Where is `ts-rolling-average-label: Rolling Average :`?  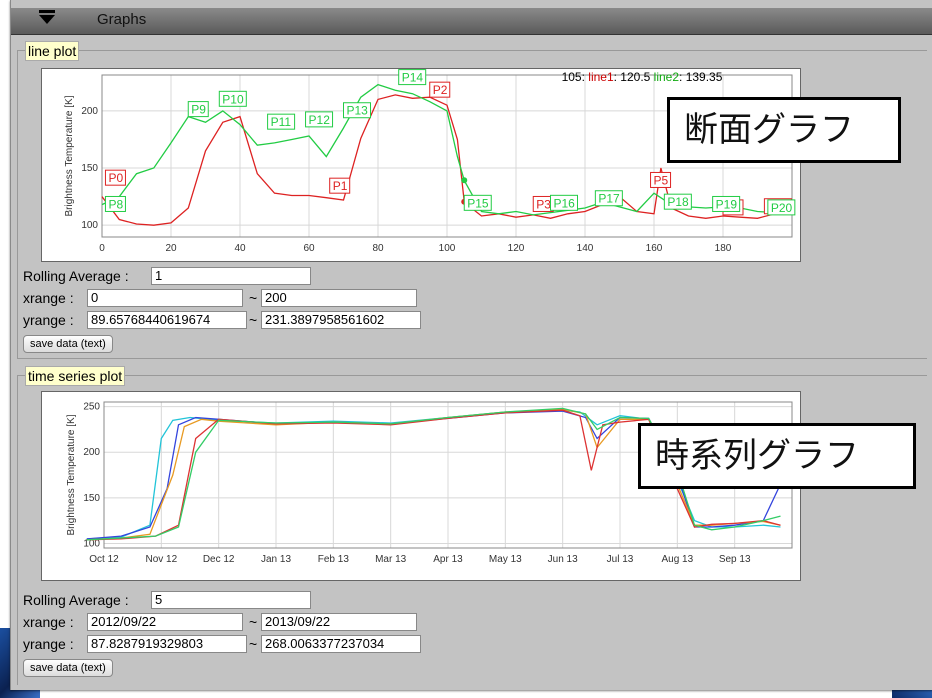 ts-rolling-average-label: Rolling Average : is located at coordinates (76, 600).